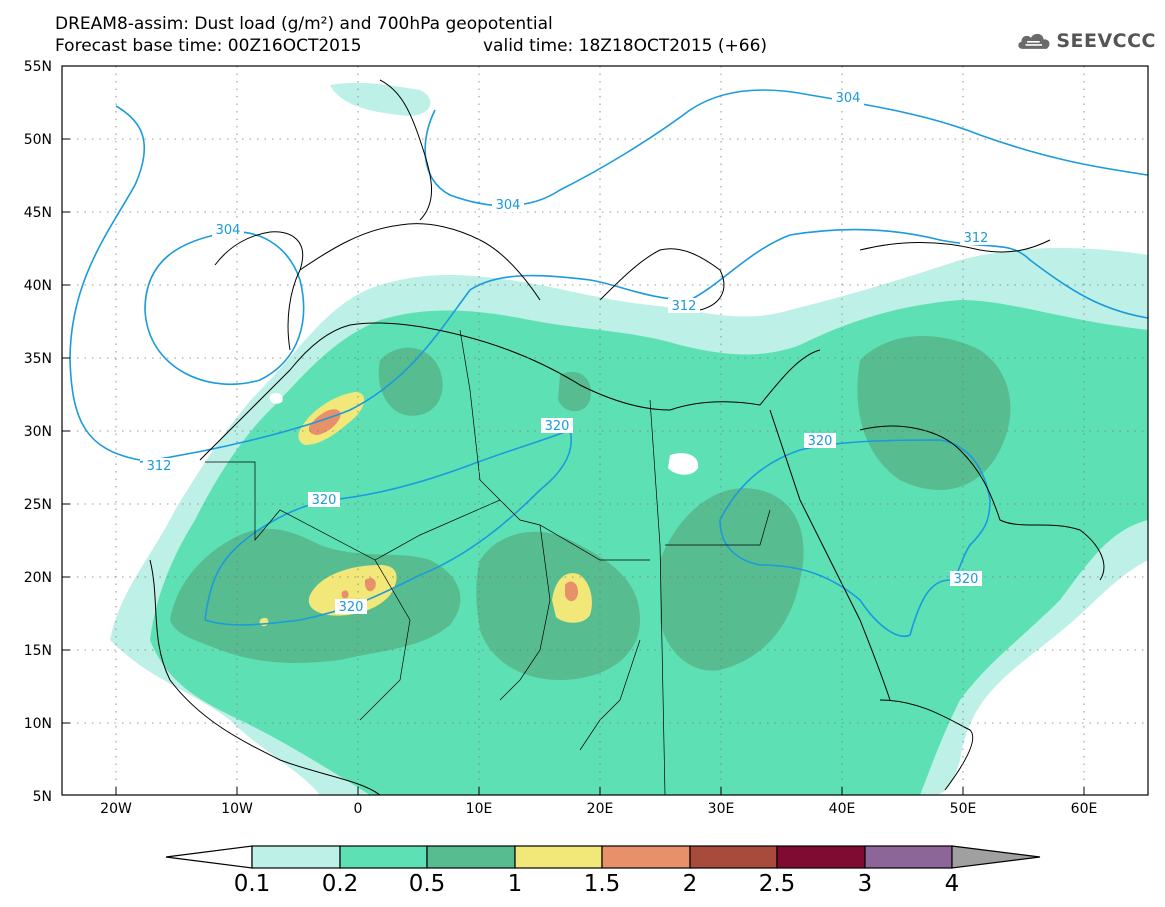 This screenshot has height=907, width=1165. I want to click on lat-label: 5N, so click(42, 797).